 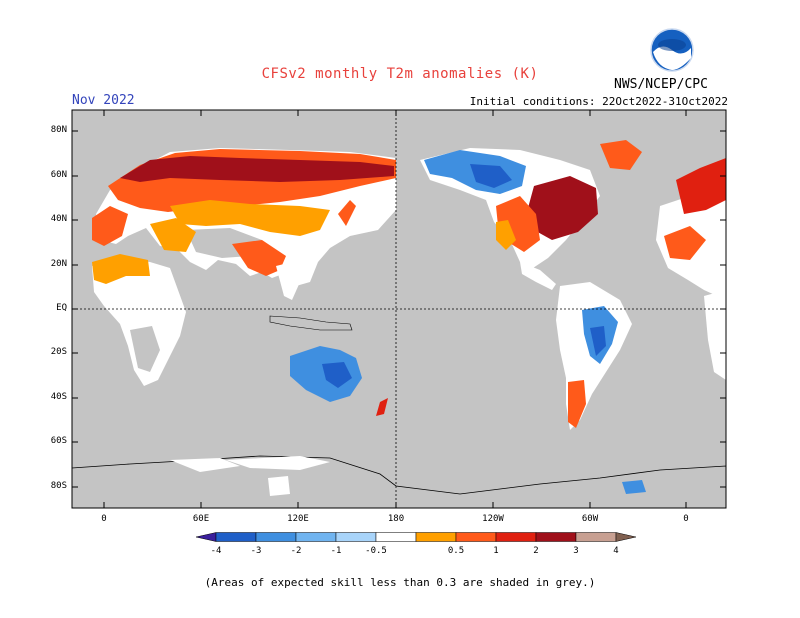 I want to click on lat-label: 60S, so click(x=58, y=441).